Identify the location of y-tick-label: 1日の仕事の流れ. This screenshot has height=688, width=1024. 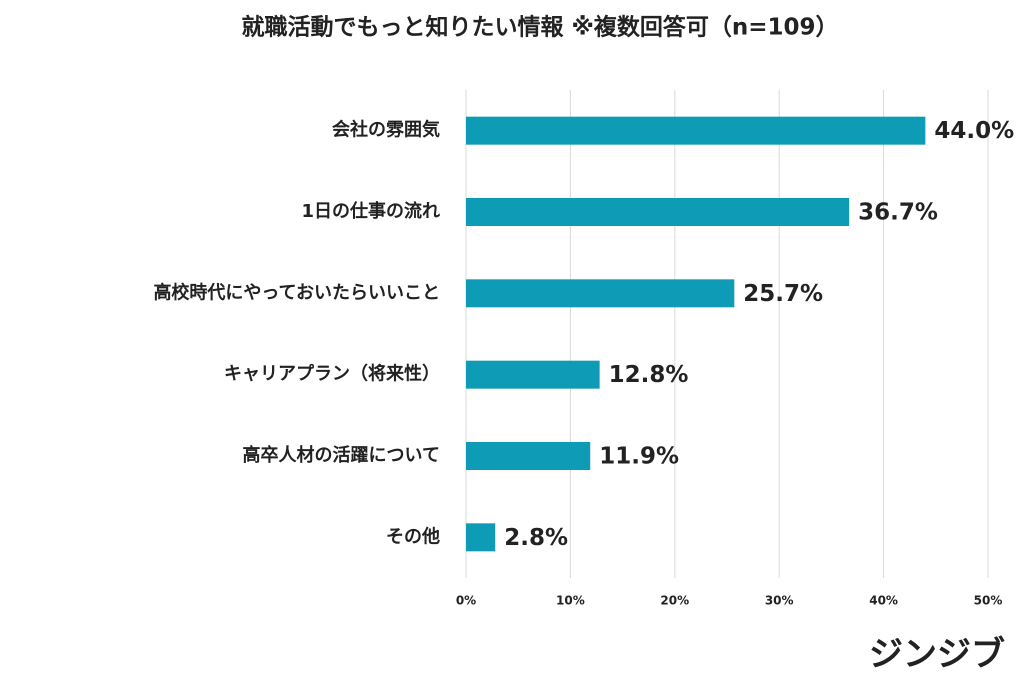
(370, 211).